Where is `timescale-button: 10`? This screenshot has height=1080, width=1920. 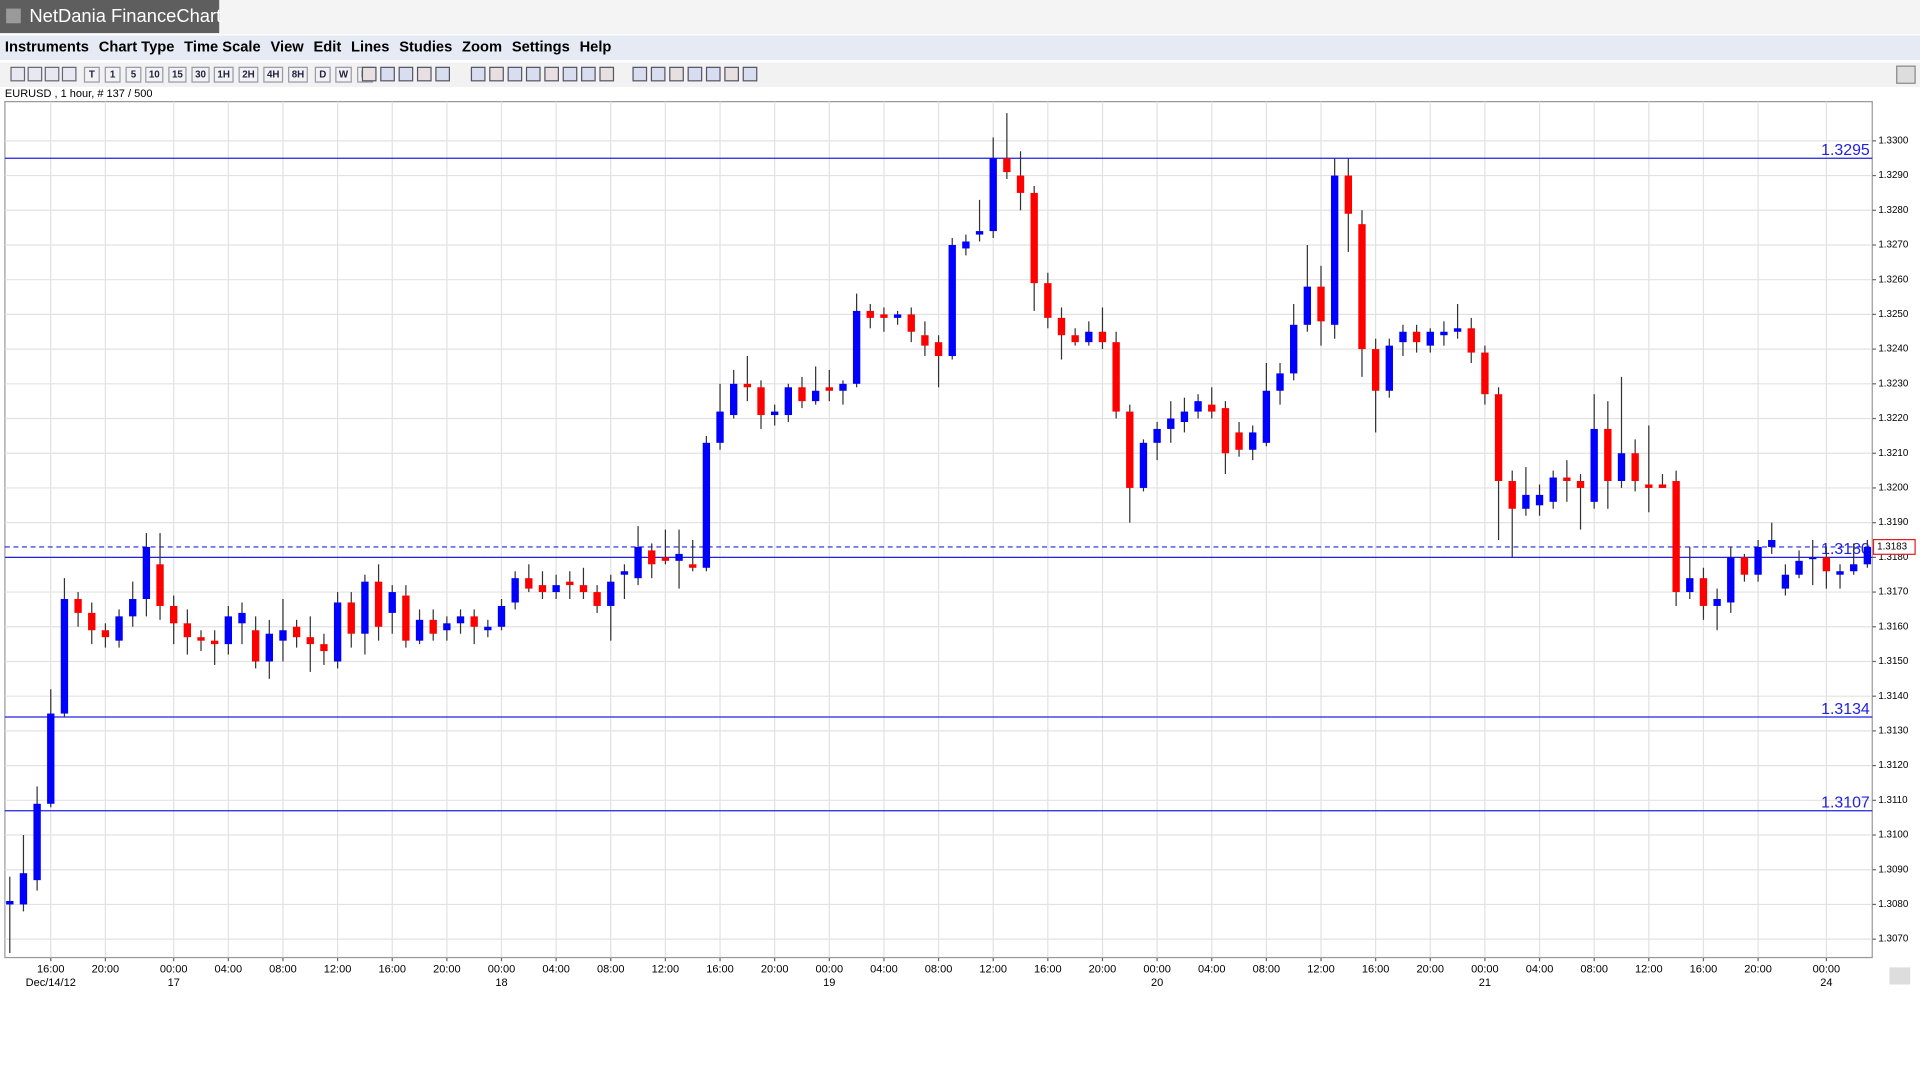
timescale-button: 10 is located at coordinates (154, 74).